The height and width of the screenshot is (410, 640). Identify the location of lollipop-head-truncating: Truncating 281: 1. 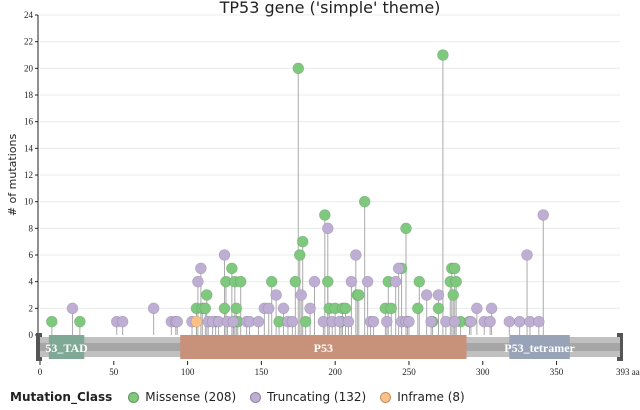
(454, 321).